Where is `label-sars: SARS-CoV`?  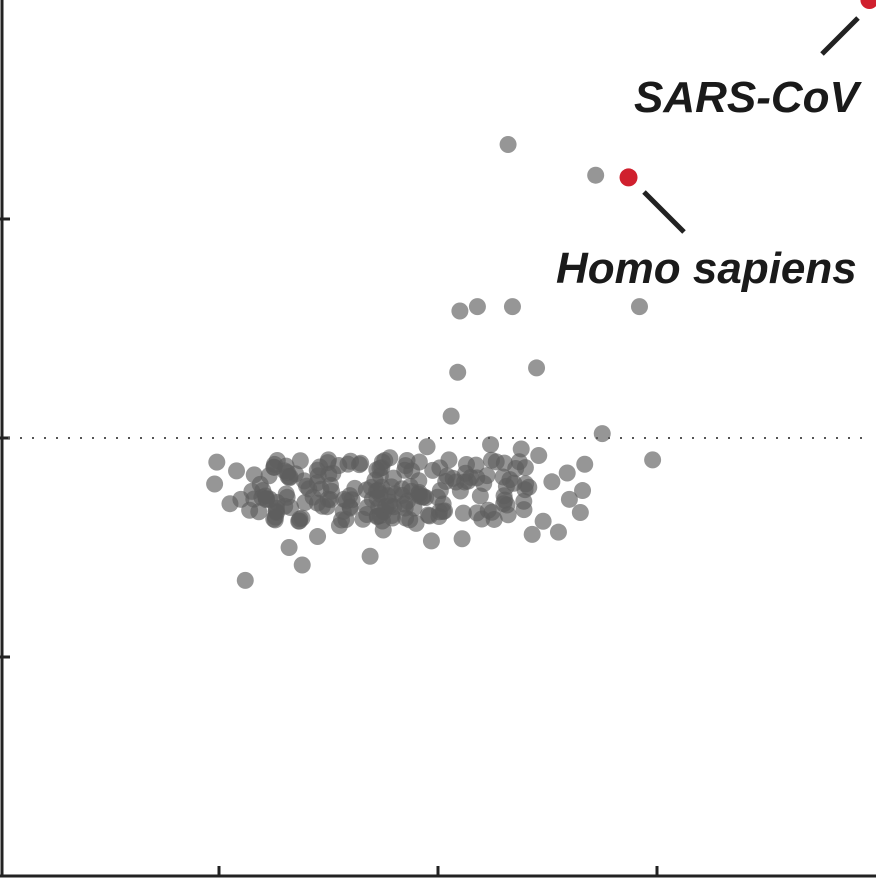 label-sars: SARS-CoV is located at coordinates (748, 97).